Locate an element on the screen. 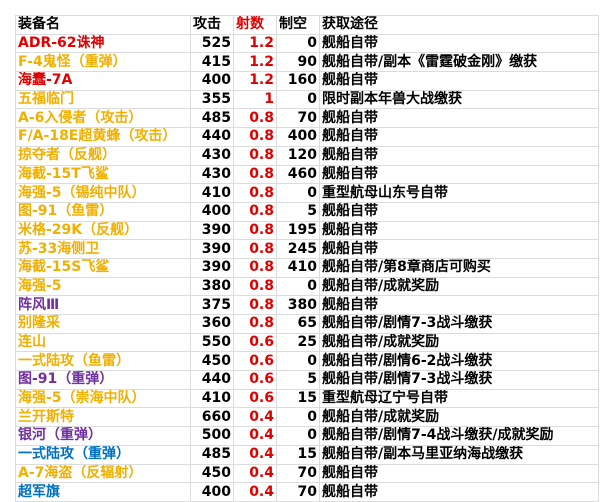 The height and width of the screenshot is (502, 611). source-value: 重型航母山东号自带 is located at coordinates (459, 193).